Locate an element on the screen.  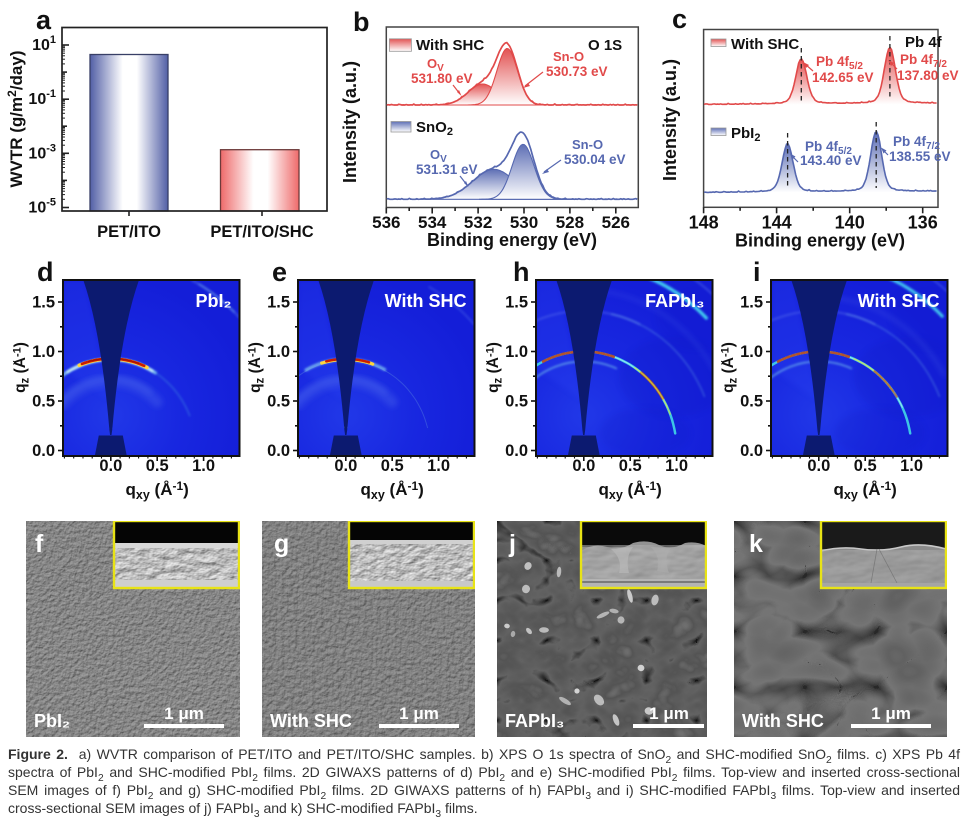
svg-text: j is located at coordinates (512, 544).